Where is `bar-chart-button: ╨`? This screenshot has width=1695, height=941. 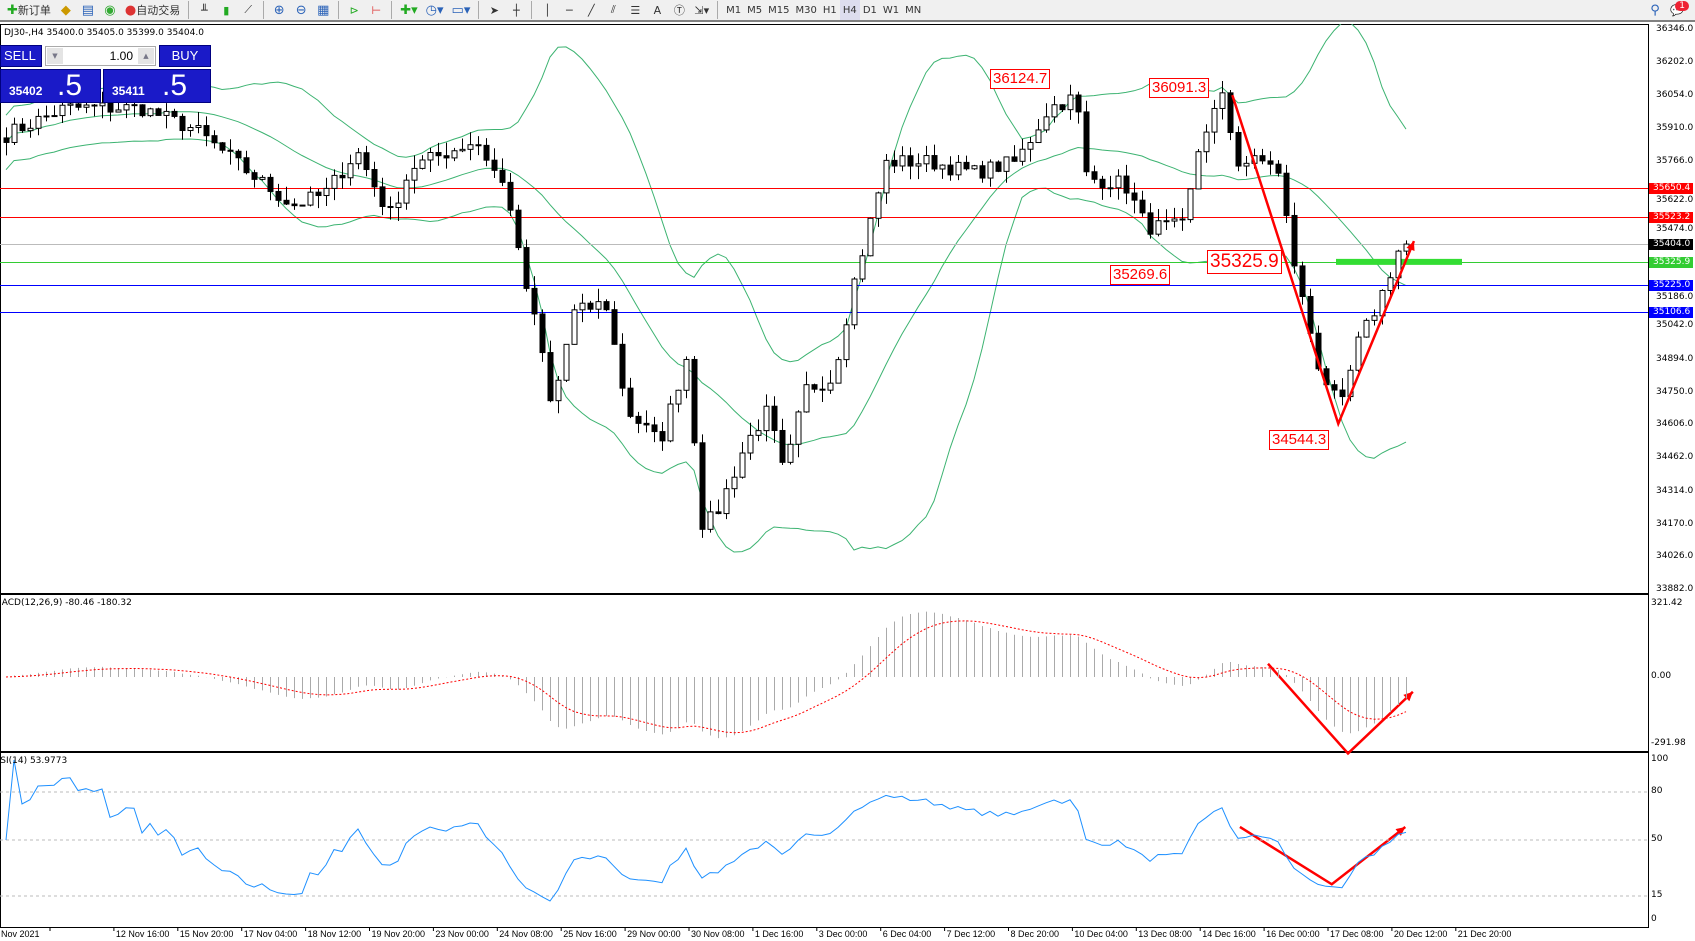 bar-chart-button: ╨ is located at coordinates (204, 10).